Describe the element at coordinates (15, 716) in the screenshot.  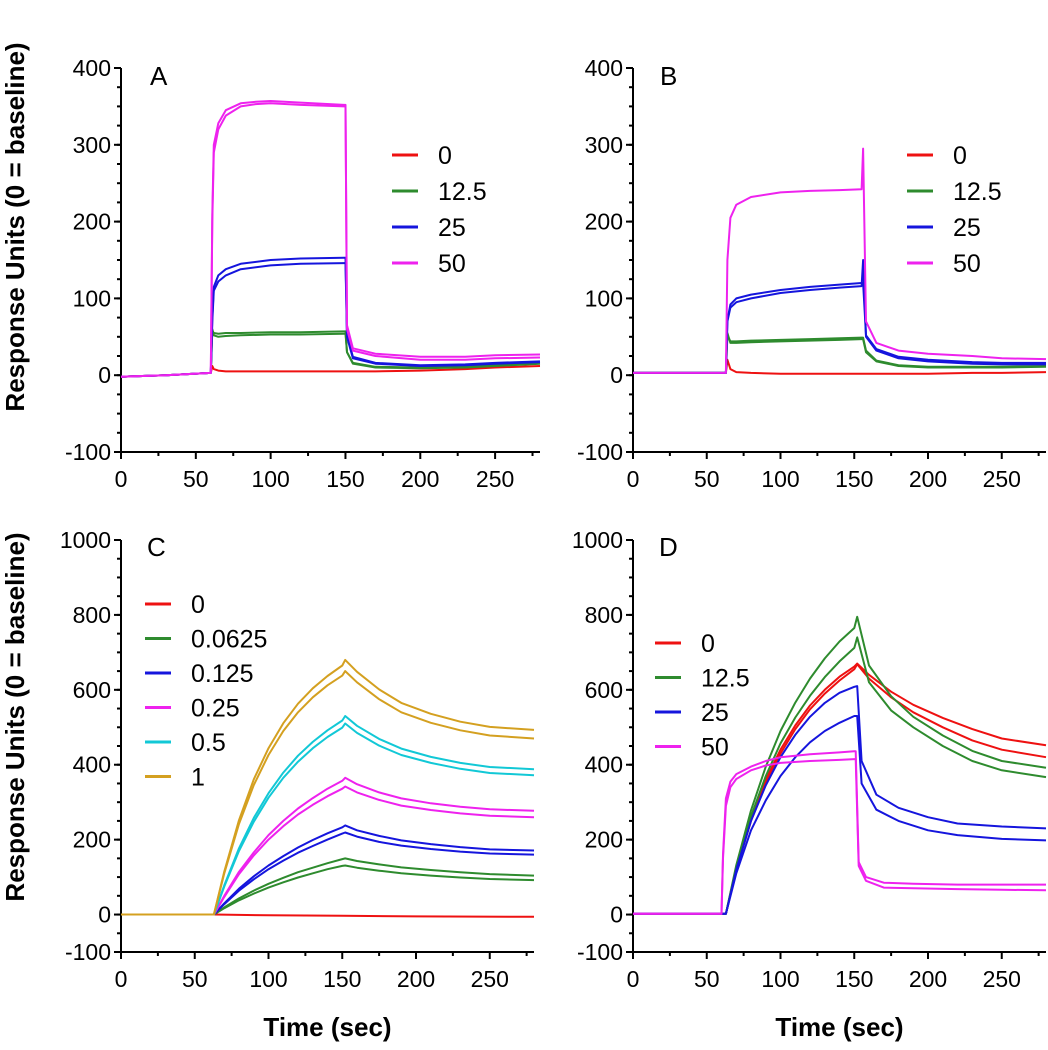
I see `y-axis-title-bottom: Response Units (0 = baseline)` at that location.